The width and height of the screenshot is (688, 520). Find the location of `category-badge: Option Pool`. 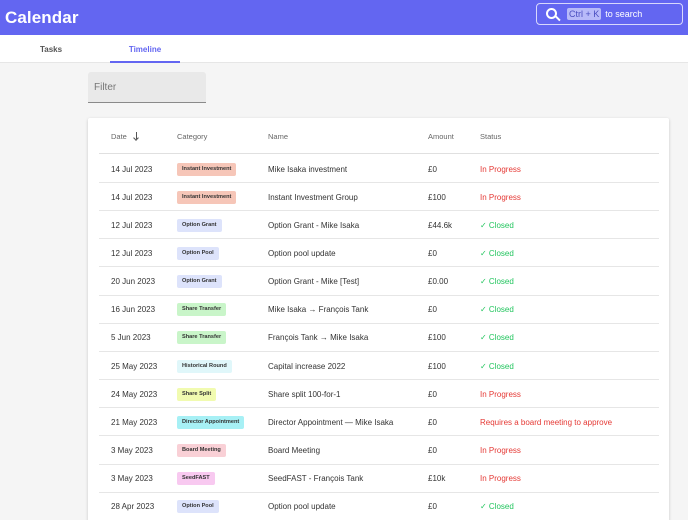

category-badge: Option Pool is located at coordinates (198, 253).